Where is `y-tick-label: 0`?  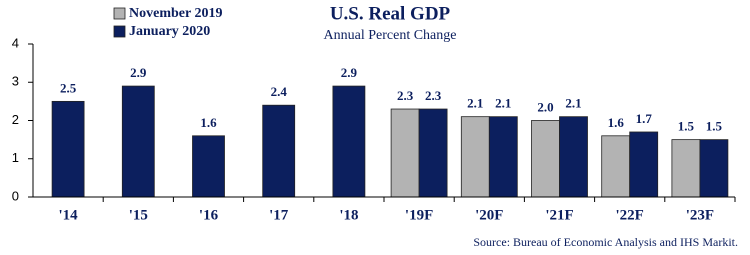
y-tick-label: 0 is located at coordinates (15, 195).